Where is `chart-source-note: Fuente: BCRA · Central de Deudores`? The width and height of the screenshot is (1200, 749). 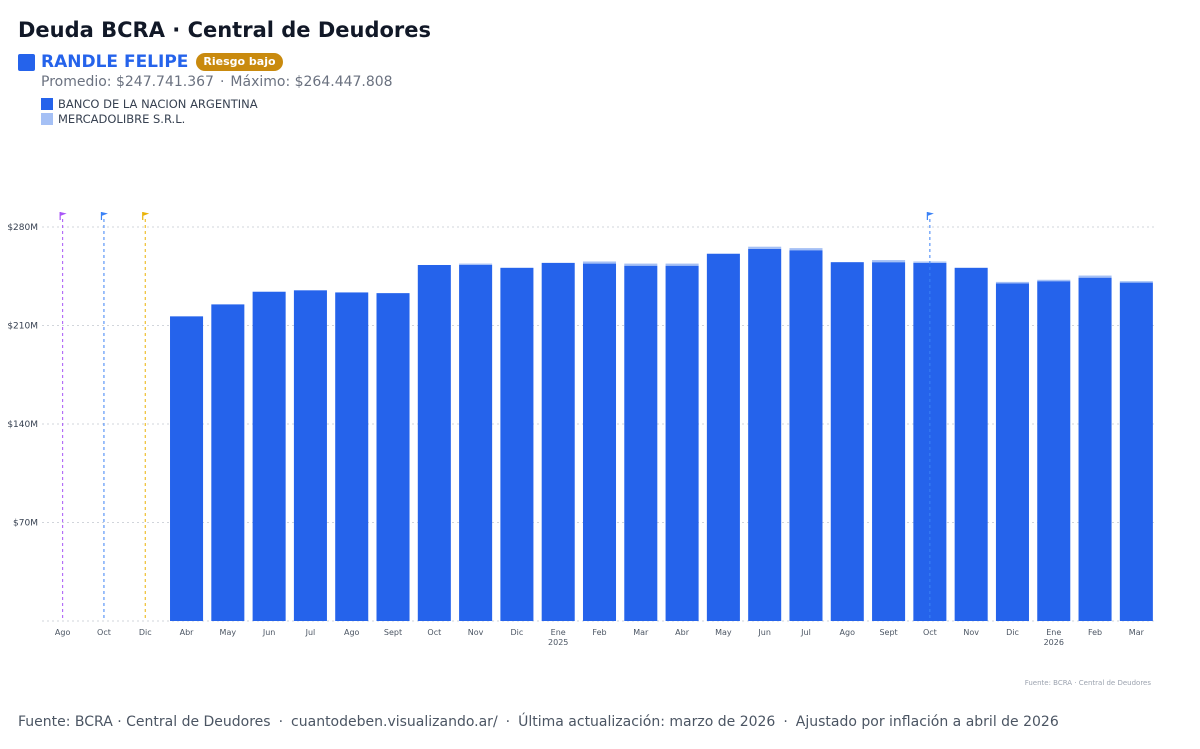
chart-source-note: Fuente: BCRA · Central de Deudores is located at coordinates (1088, 683).